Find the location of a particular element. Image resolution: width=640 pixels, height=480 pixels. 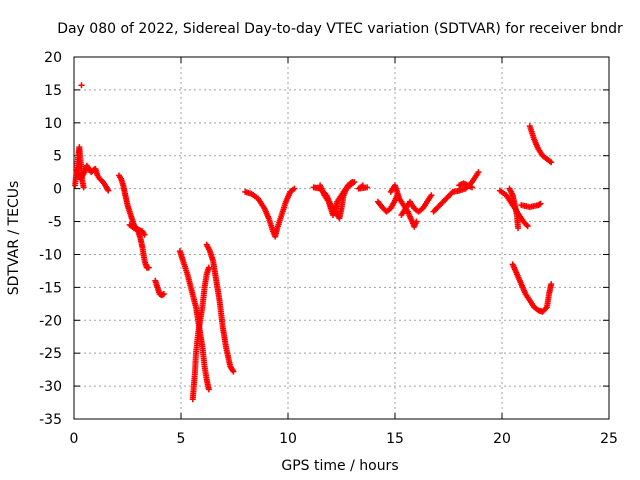

y-tick-label: 10 is located at coordinates (53, 124).